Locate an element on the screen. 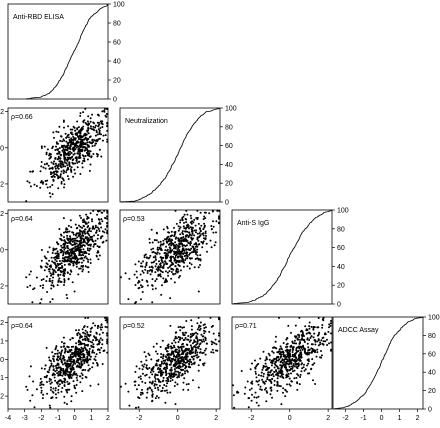 The image size is (440, 428). scatter-panel-3-1: ρ=0.64 is located at coordinates (58, 257).